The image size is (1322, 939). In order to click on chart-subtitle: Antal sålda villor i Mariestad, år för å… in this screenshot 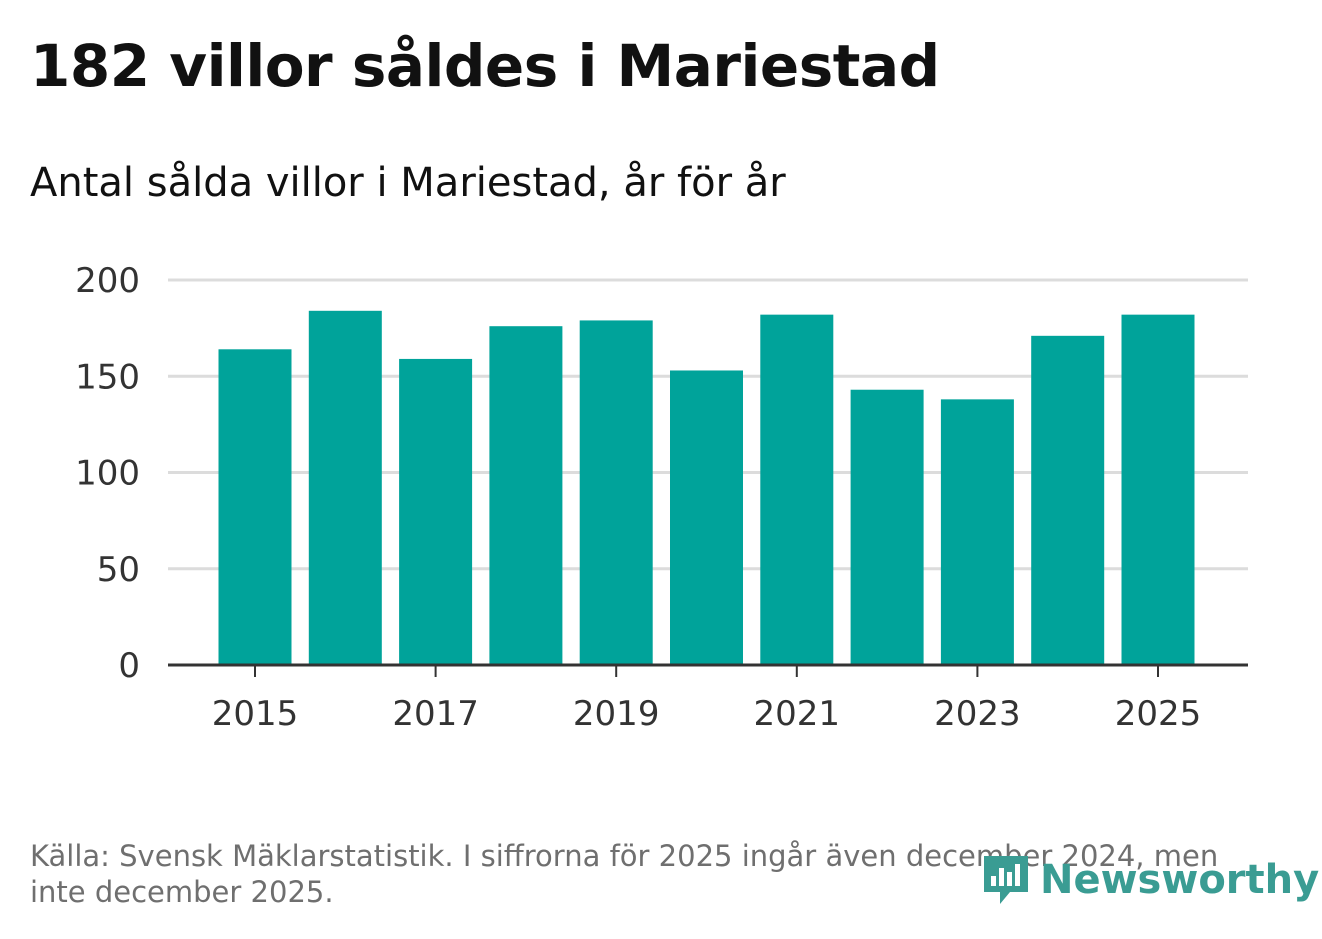, I will do `click(408, 183)`.